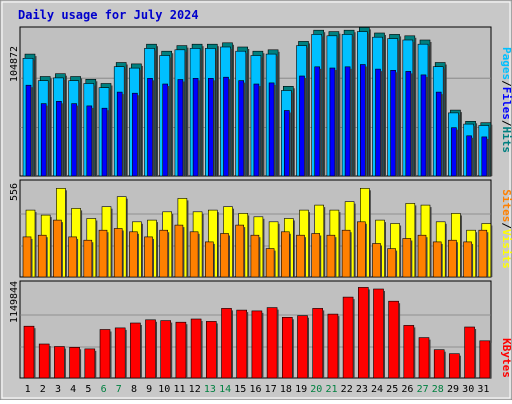  What do you see at coordinates (218, 111) in the screenshot?
I see `hits-bar-13-shadow` at bounding box center [218, 111].